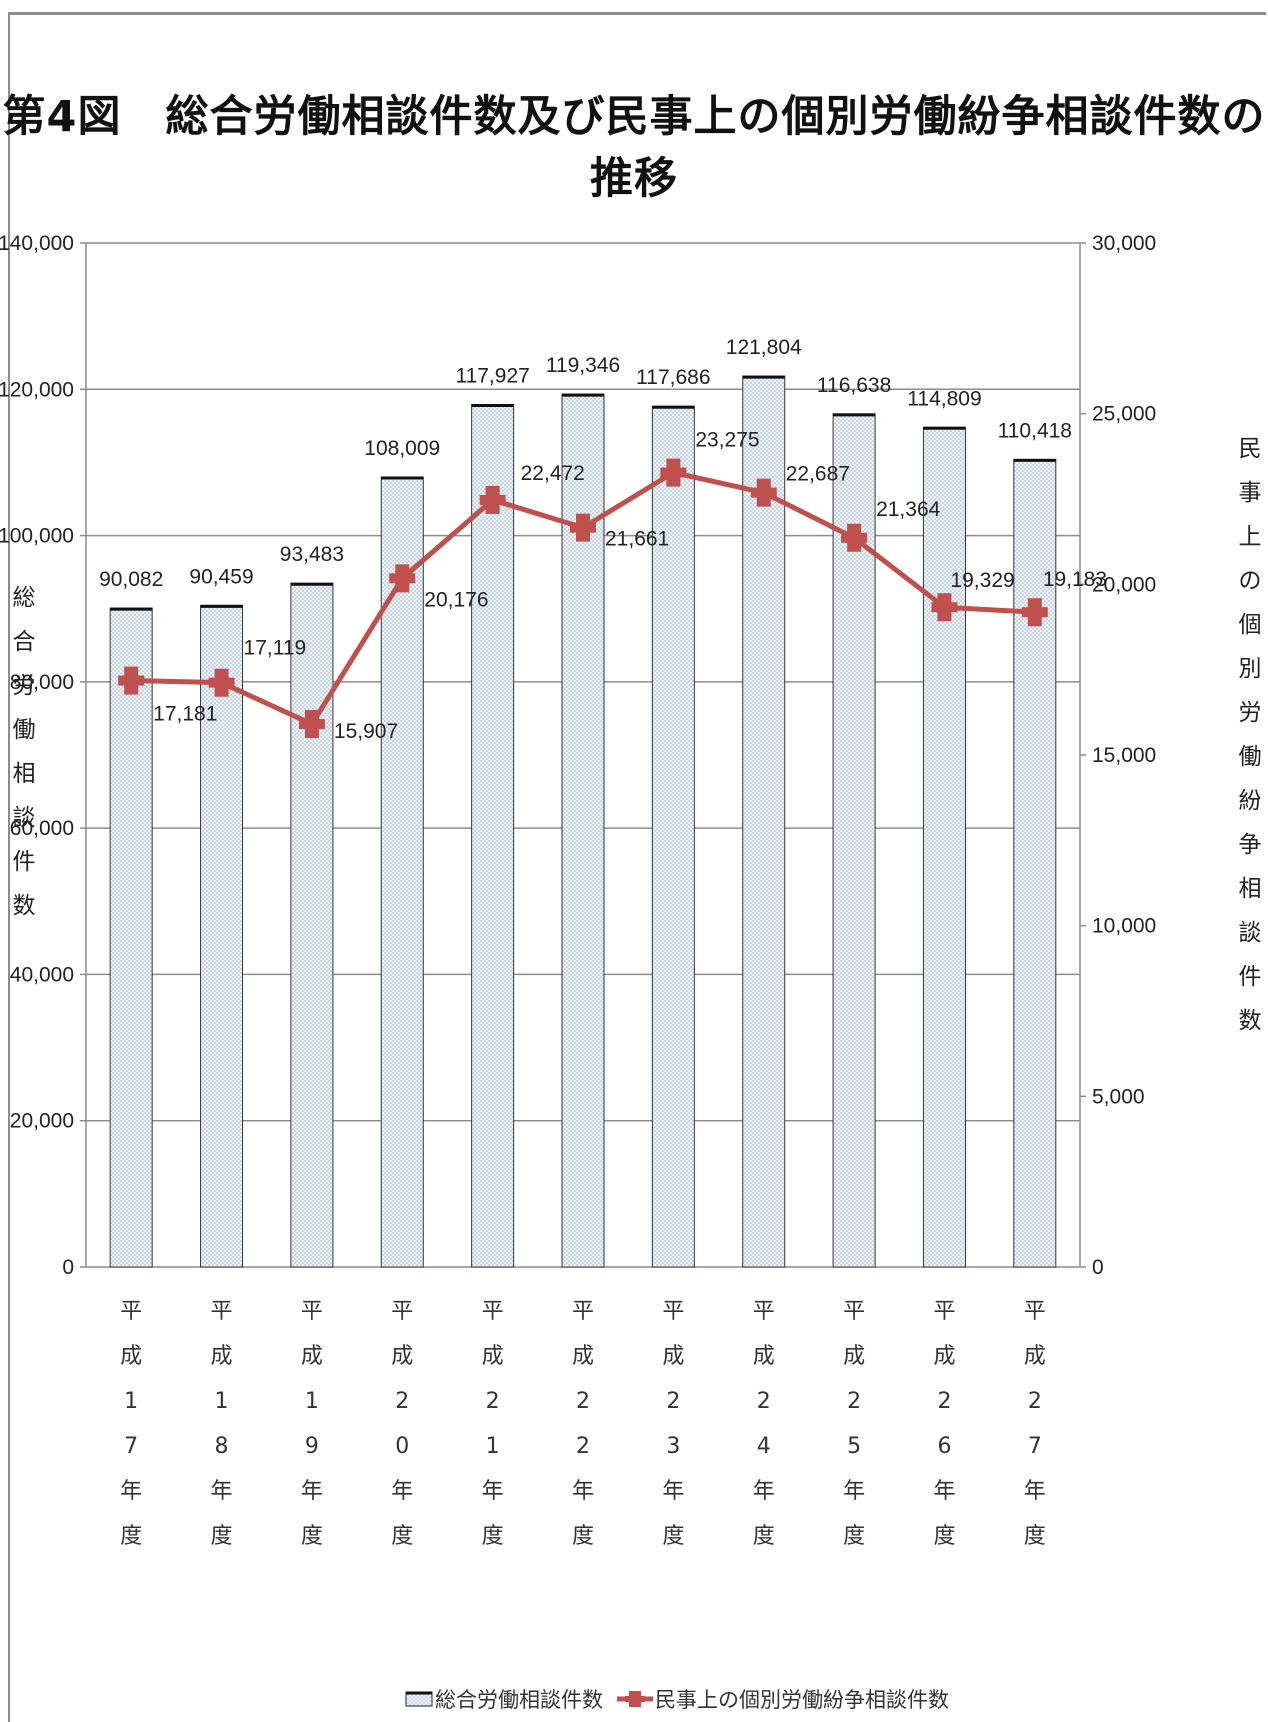 Image resolution: width=1268 pixels, height=1722 pixels. I want to click on left-axis-title-char: 件, so click(24, 862).